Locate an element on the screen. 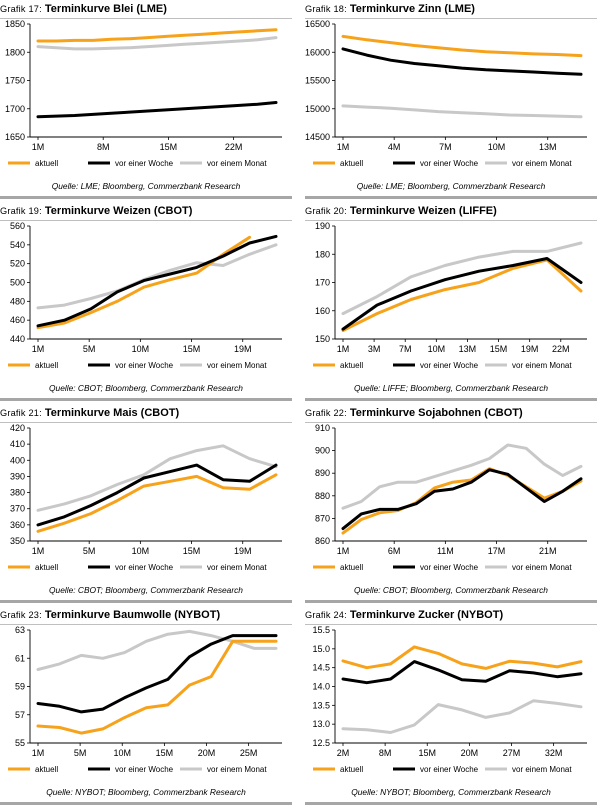 This screenshot has height=808, width=599. chart-name: Terminkurve Mais (CBOT) is located at coordinates (112, 413).